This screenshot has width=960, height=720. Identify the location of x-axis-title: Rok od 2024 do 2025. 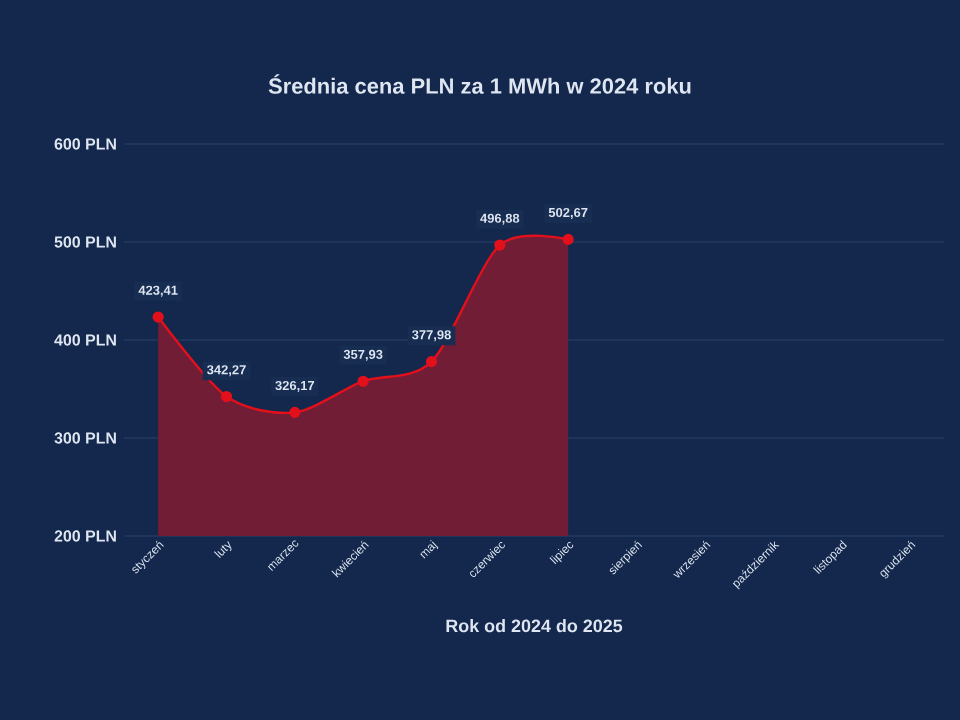
(534, 626).